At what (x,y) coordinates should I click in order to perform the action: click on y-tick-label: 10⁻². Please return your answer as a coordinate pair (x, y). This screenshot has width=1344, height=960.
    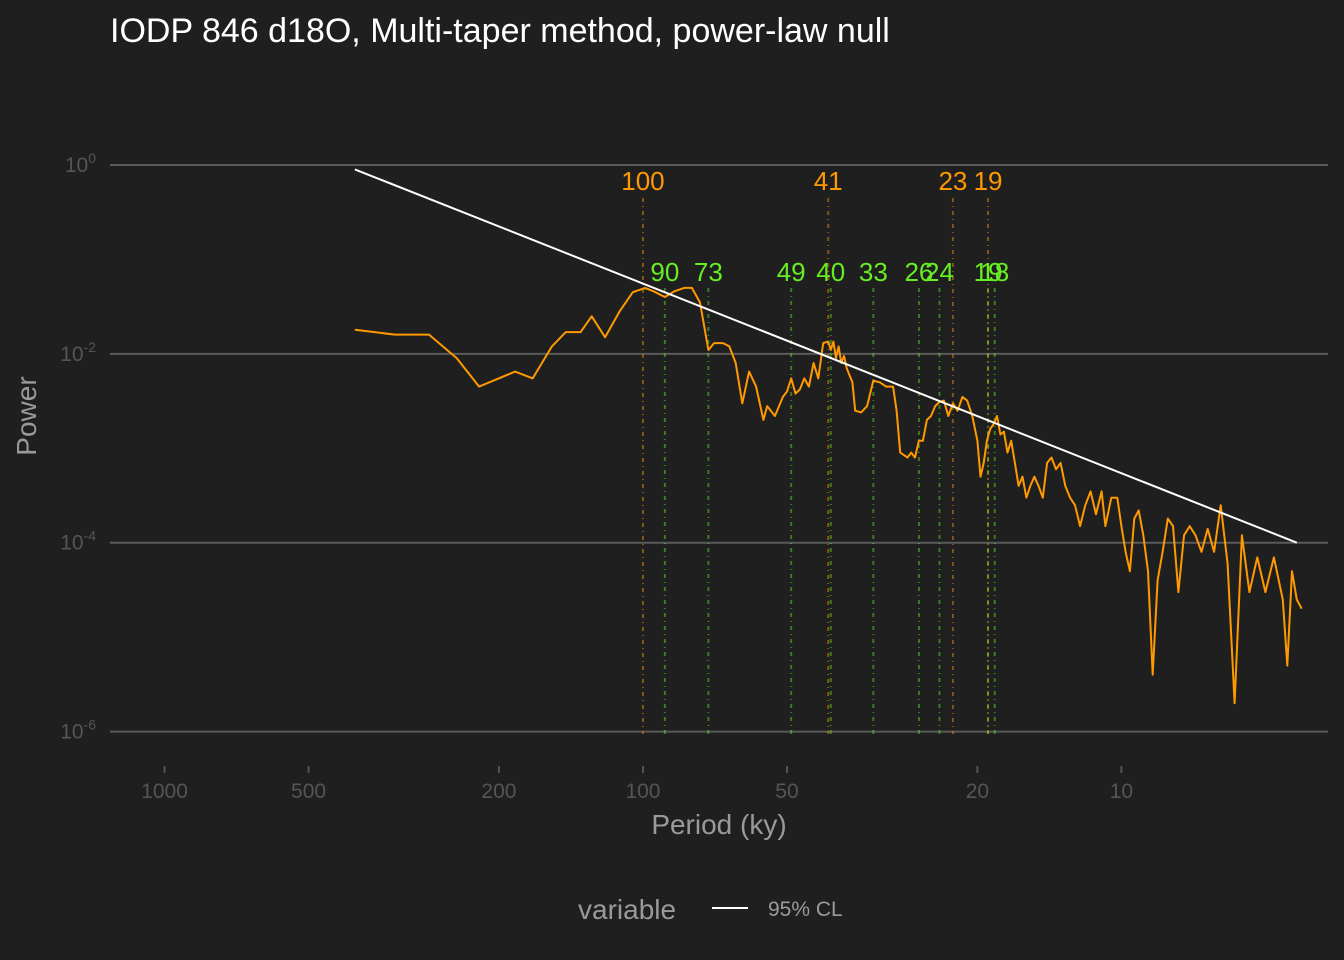
    Looking at the image, I should click on (78, 352).